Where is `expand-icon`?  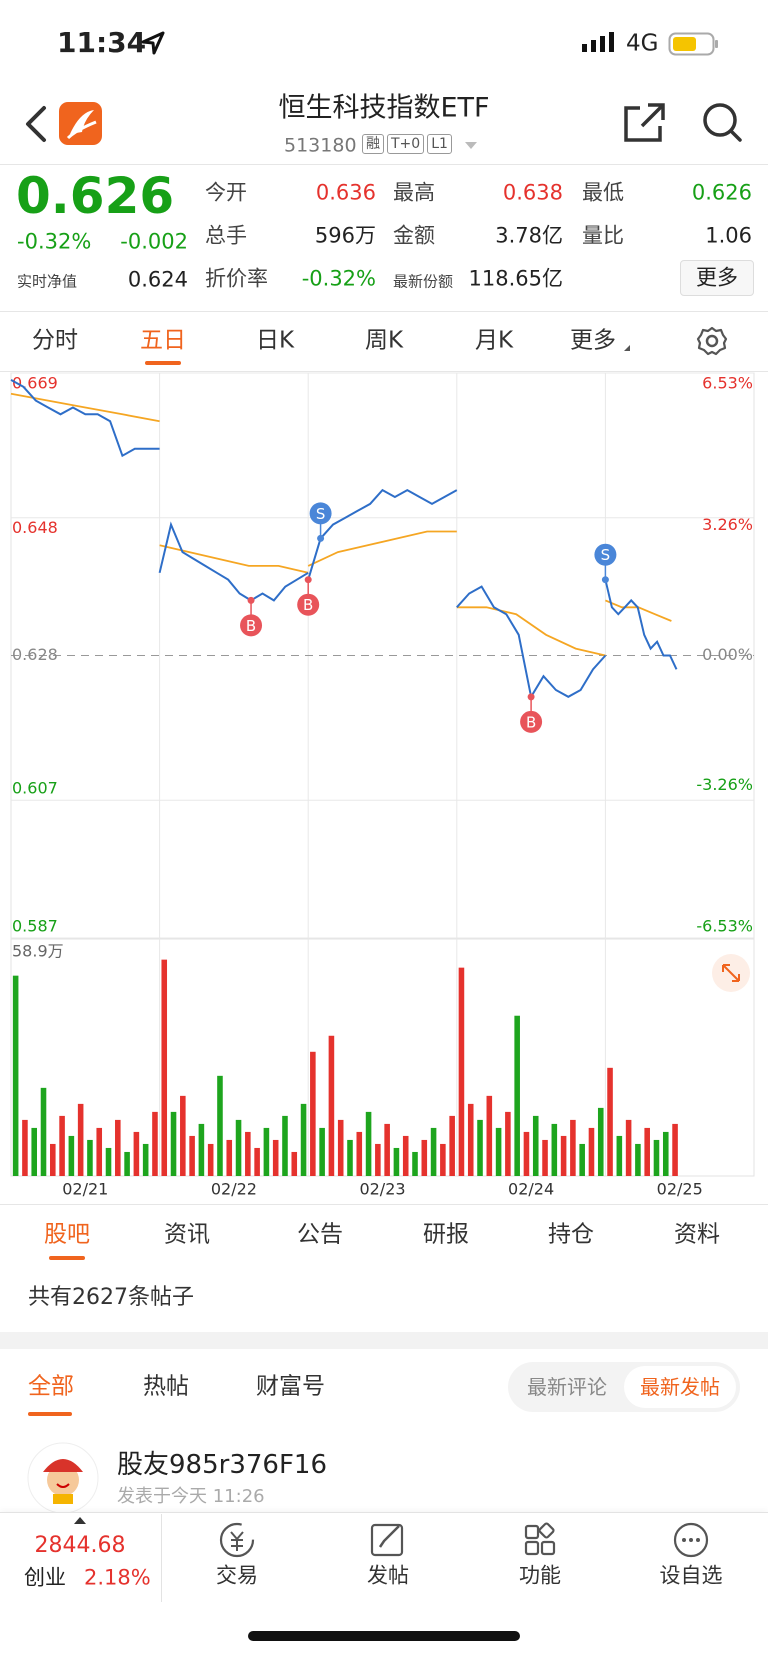
expand-icon is located at coordinates (731, 973).